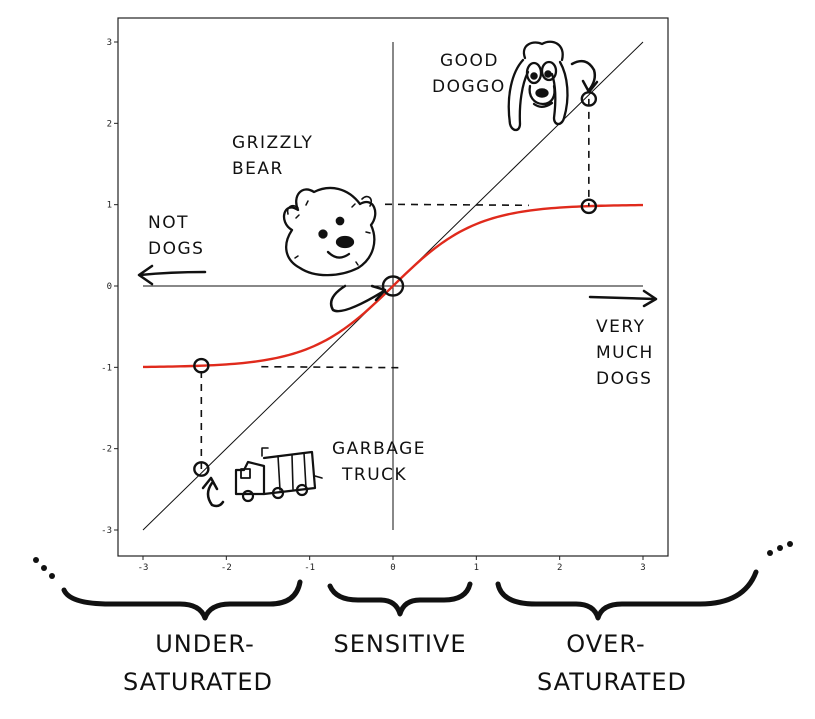  I want to click on garbage-truck-line-1: GARBAGE, so click(379, 449).